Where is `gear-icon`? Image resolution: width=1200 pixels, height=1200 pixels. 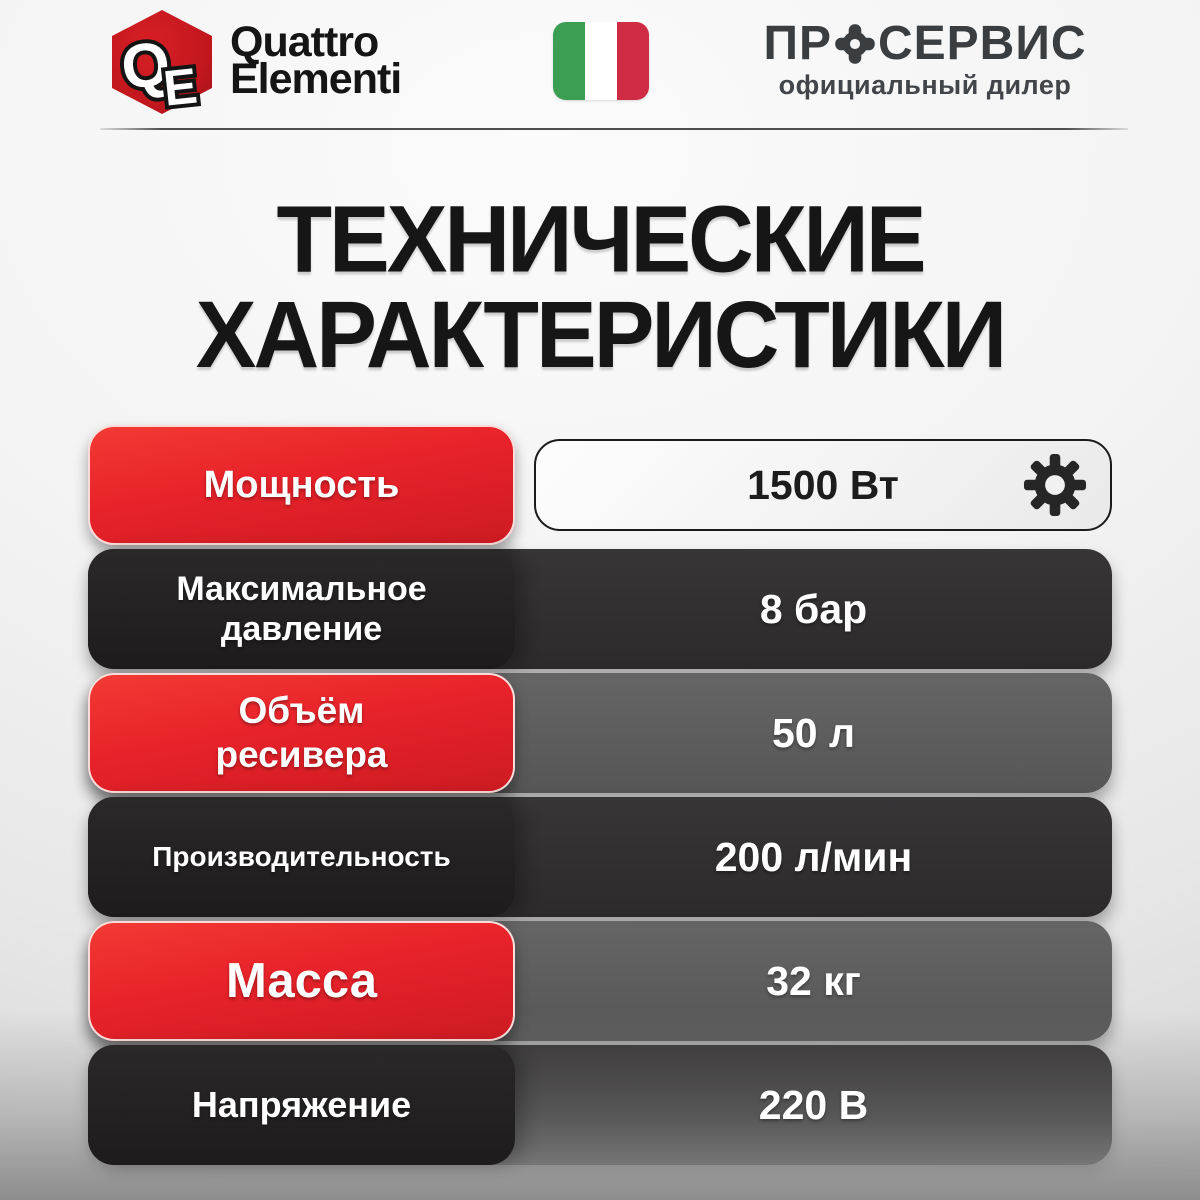 gear-icon is located at coordinates (1055, 485).